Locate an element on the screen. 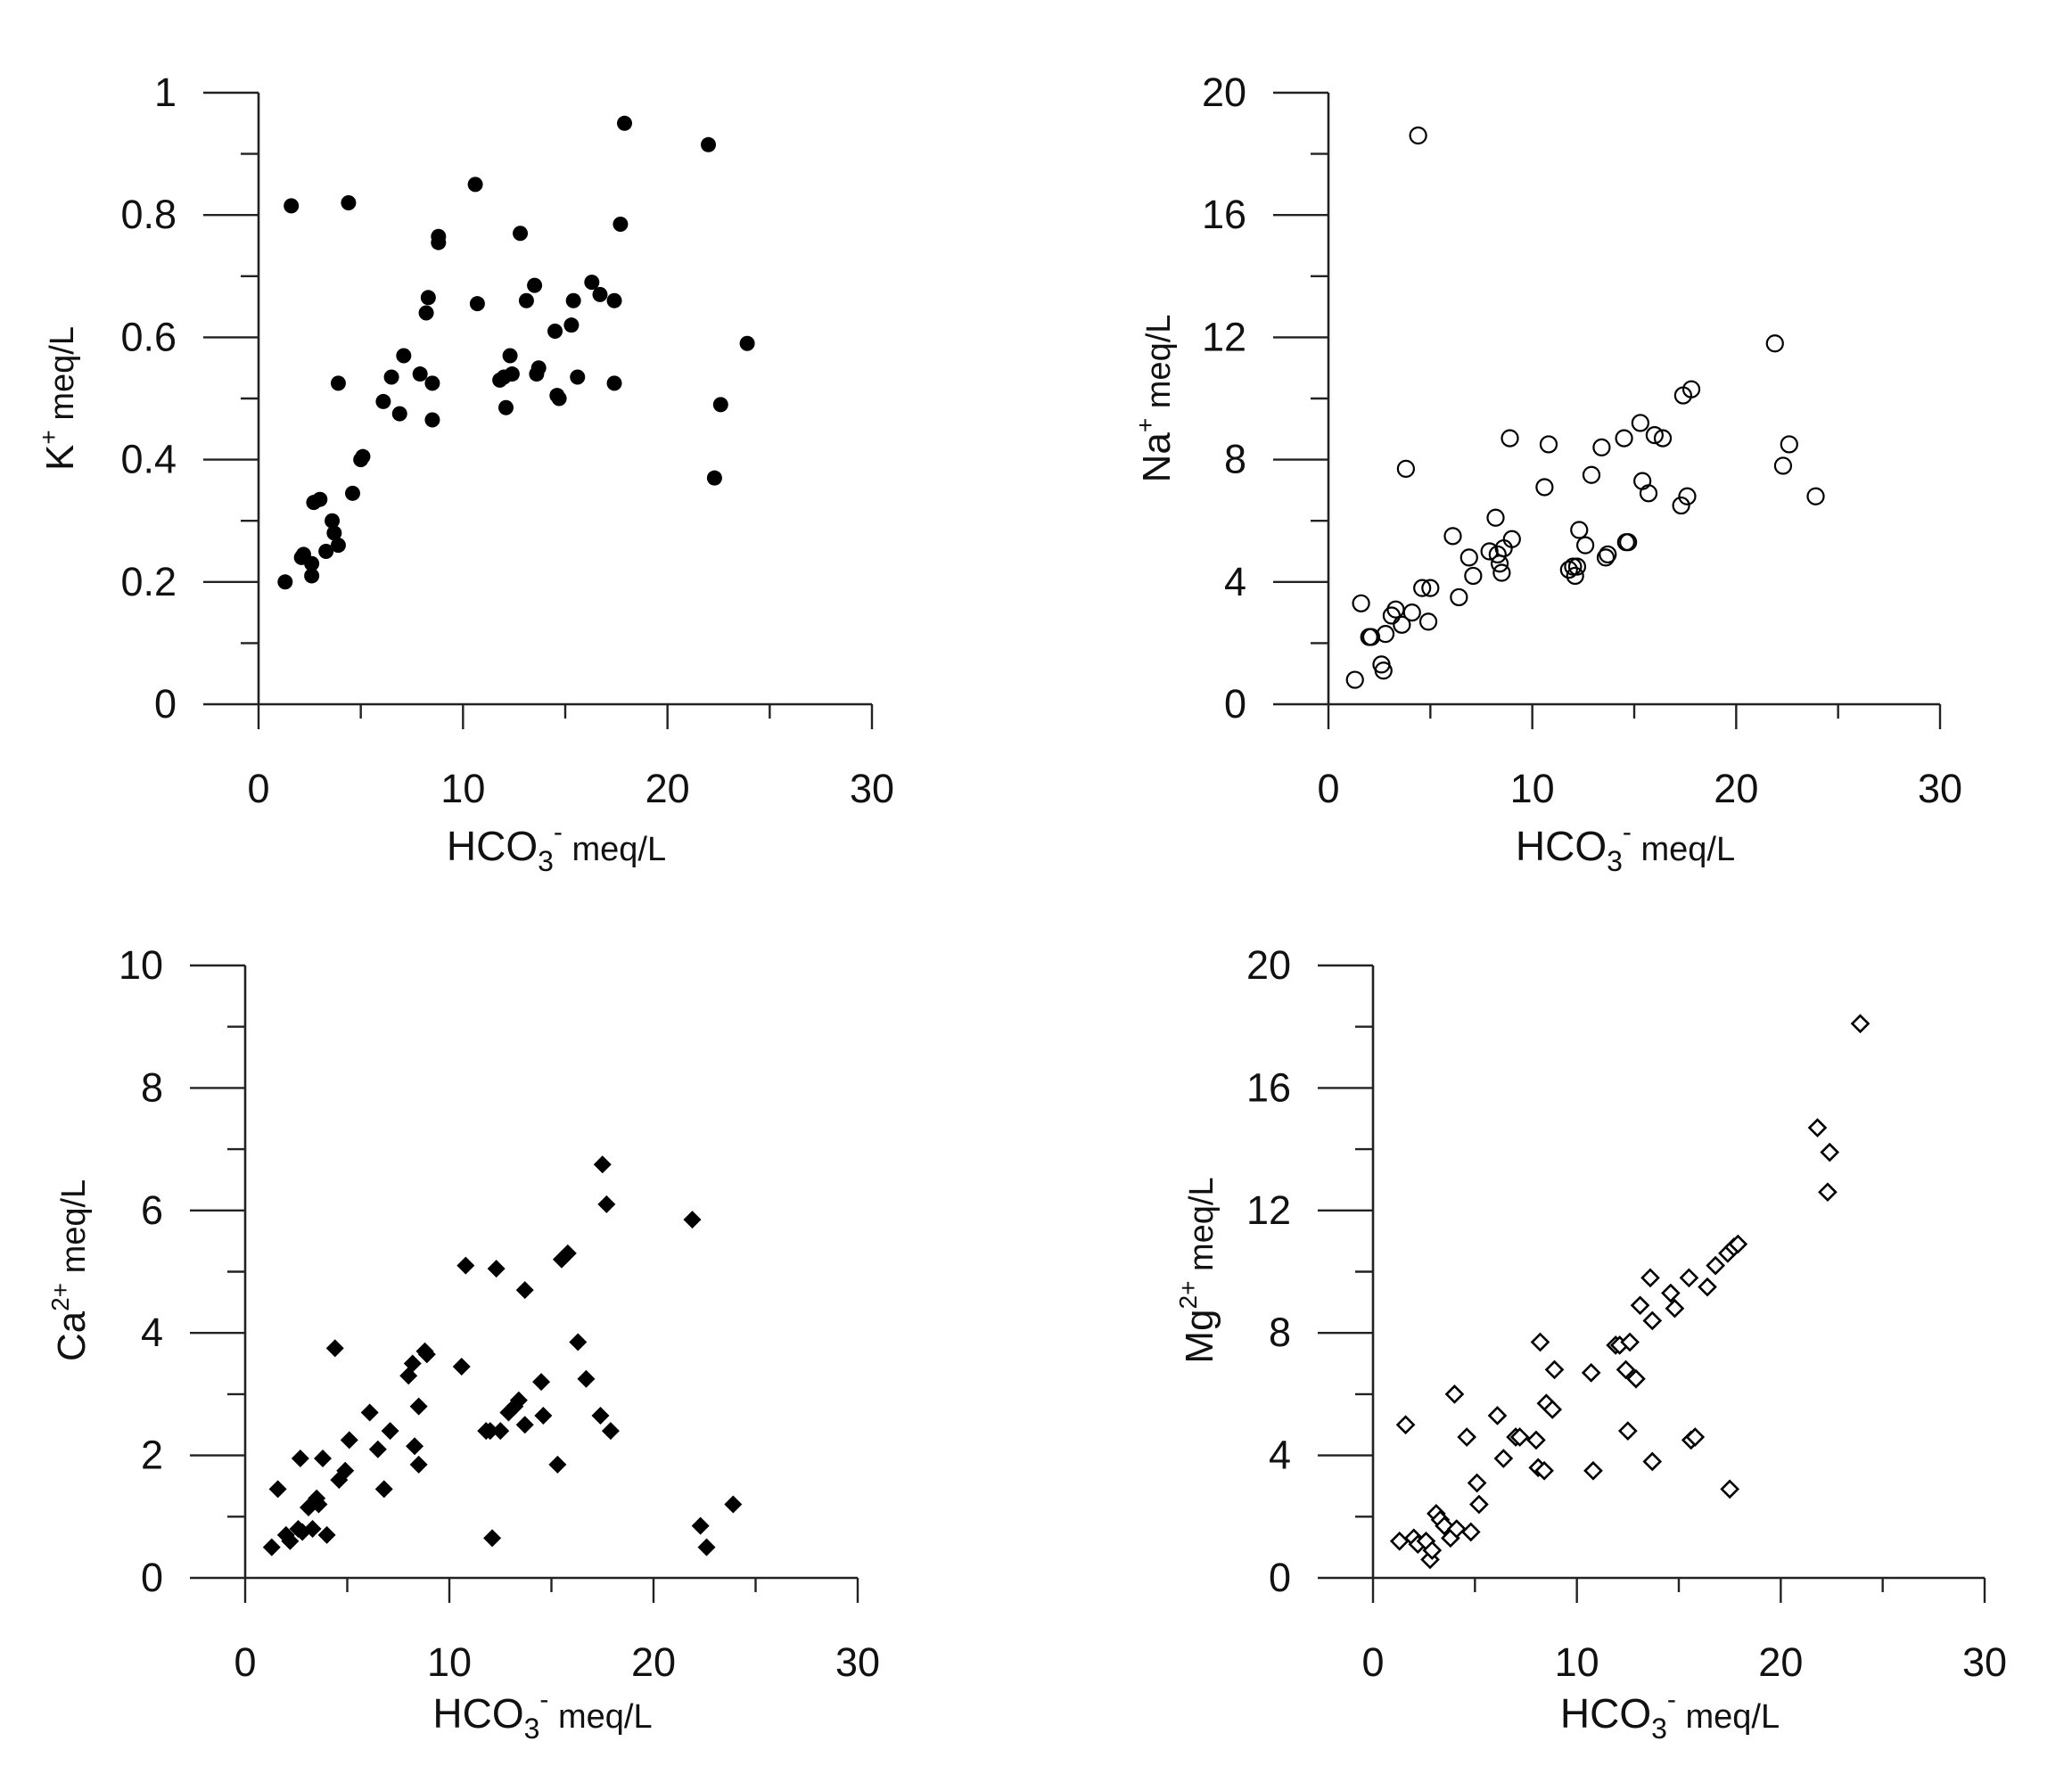 Image resolution: width=2072 pixels, height=1766 pixels. y-axis-label: Ca2+ meq/L is located at coordinates (70, 1270).